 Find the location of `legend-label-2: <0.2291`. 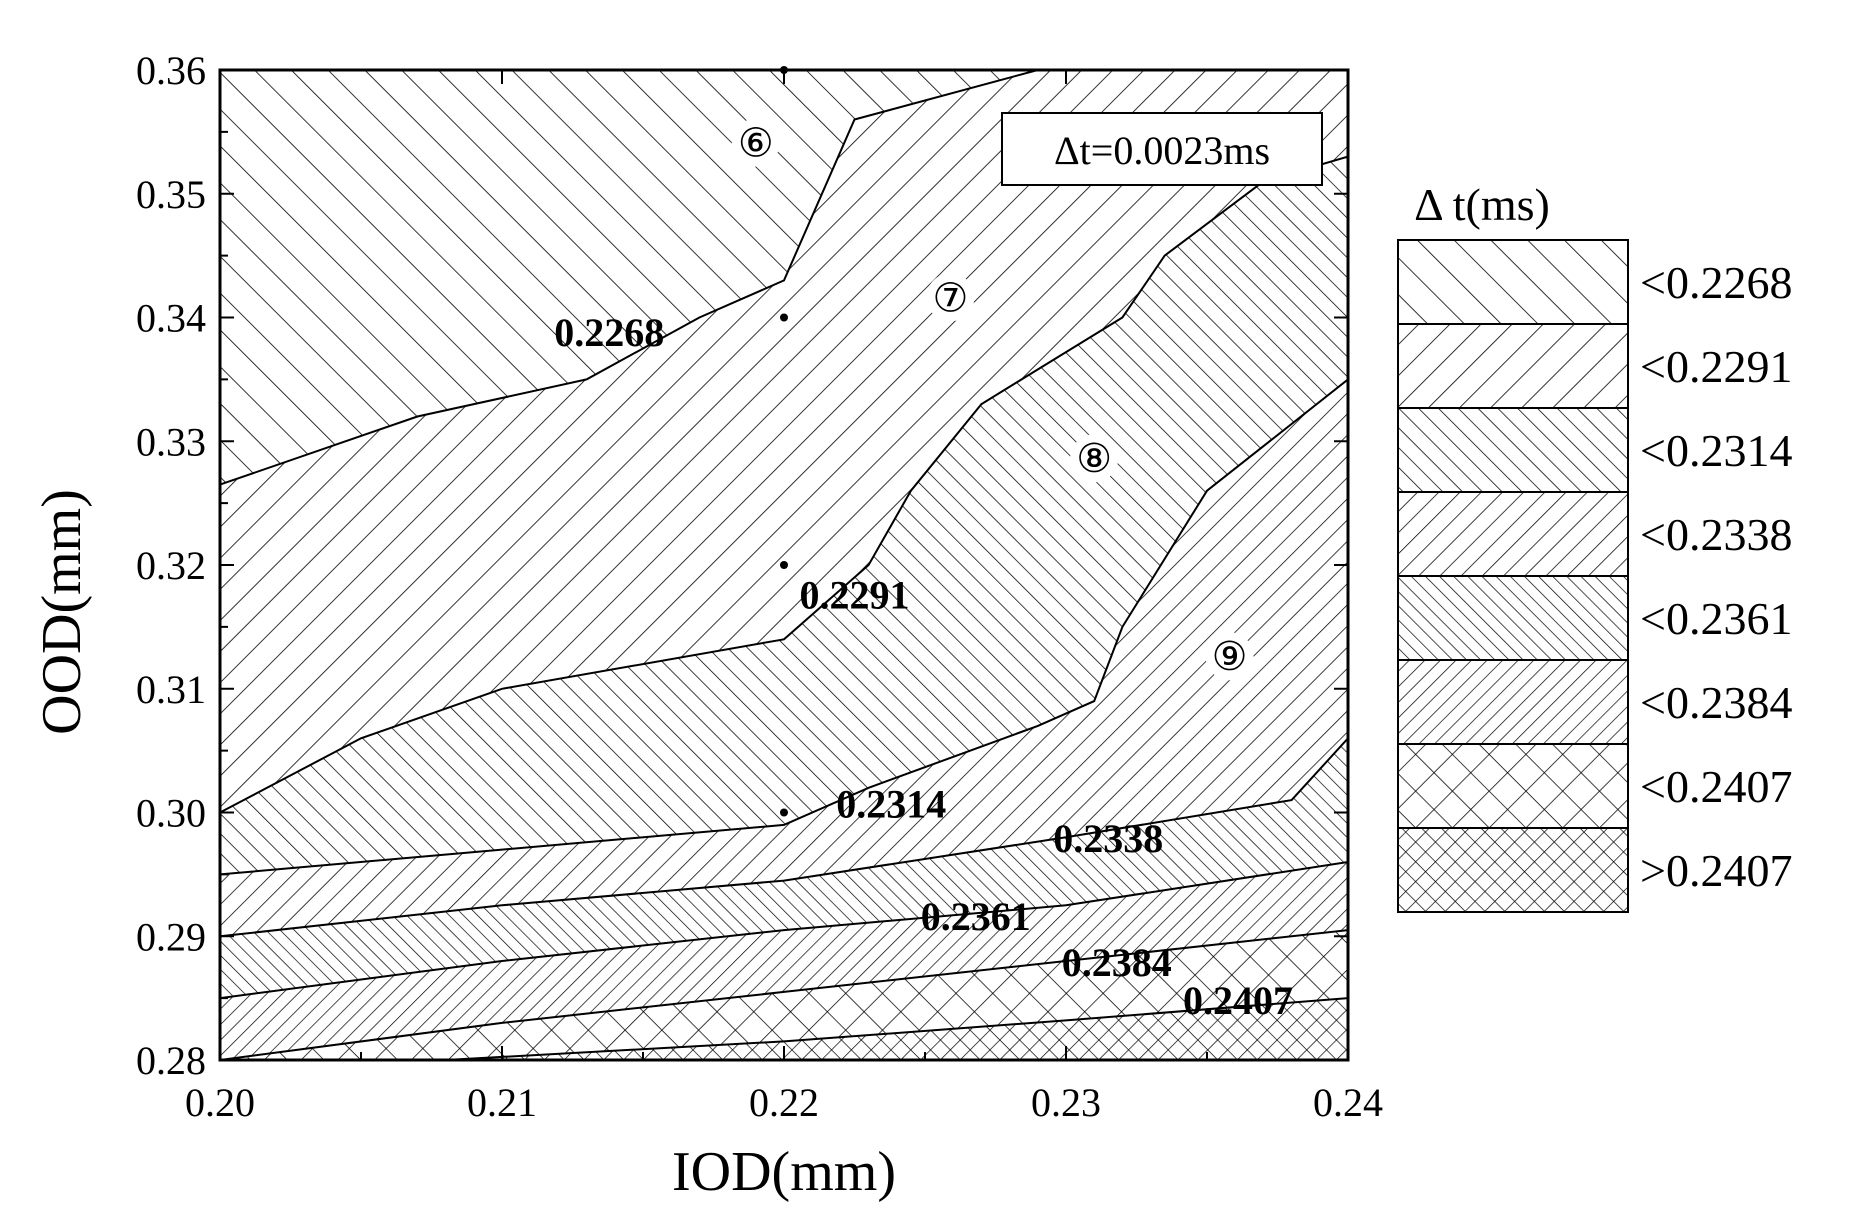

legend-label-2: <0.2291 is located at coordinates (1716, 366).